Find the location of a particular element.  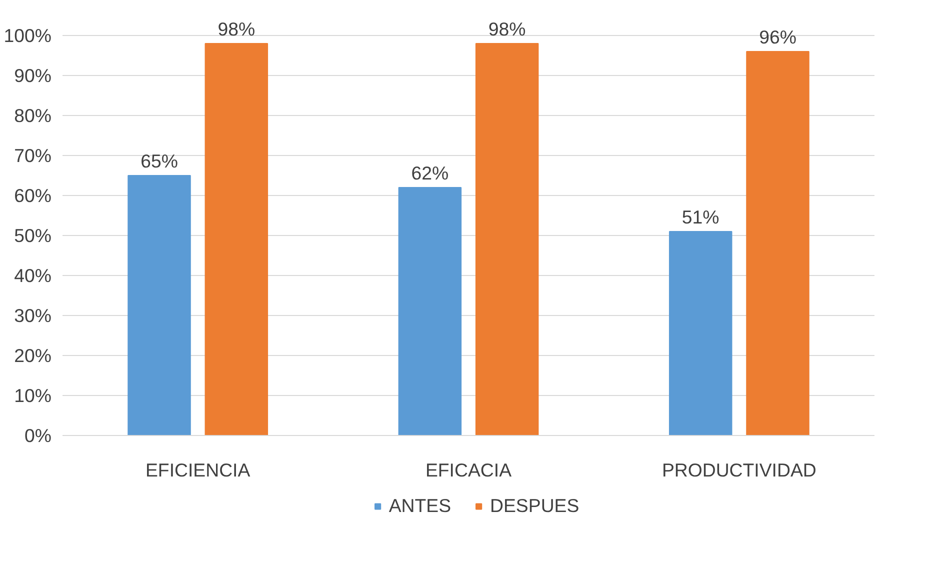

y-tick-label: 10% is located at coordinates (33, 395).